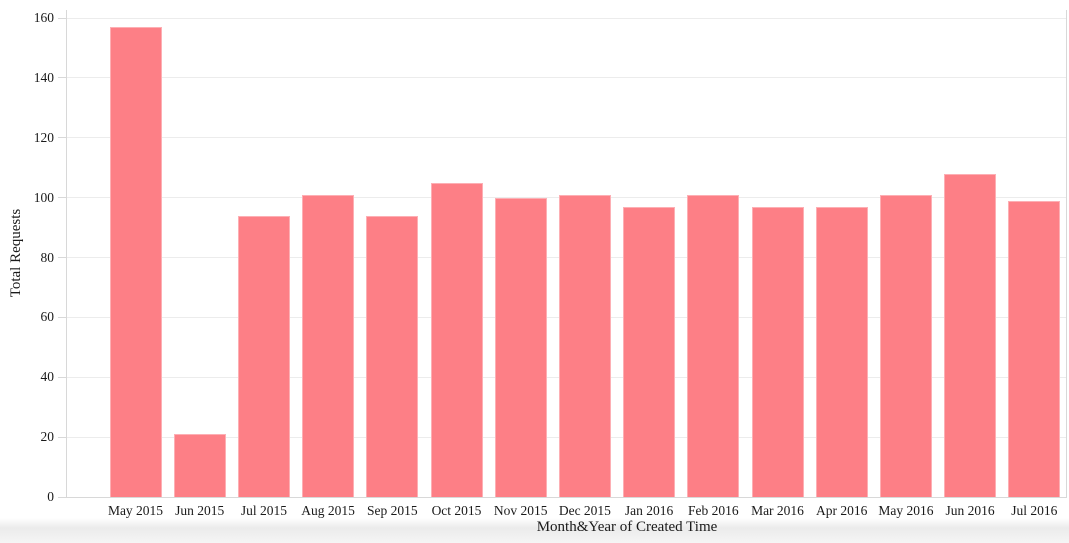 The height and width of the screenshot is (543, 1069). Describe the element at coordinates (970, 510) in the screenshot. I see `x-tick-label: Jun 2016` at that location.